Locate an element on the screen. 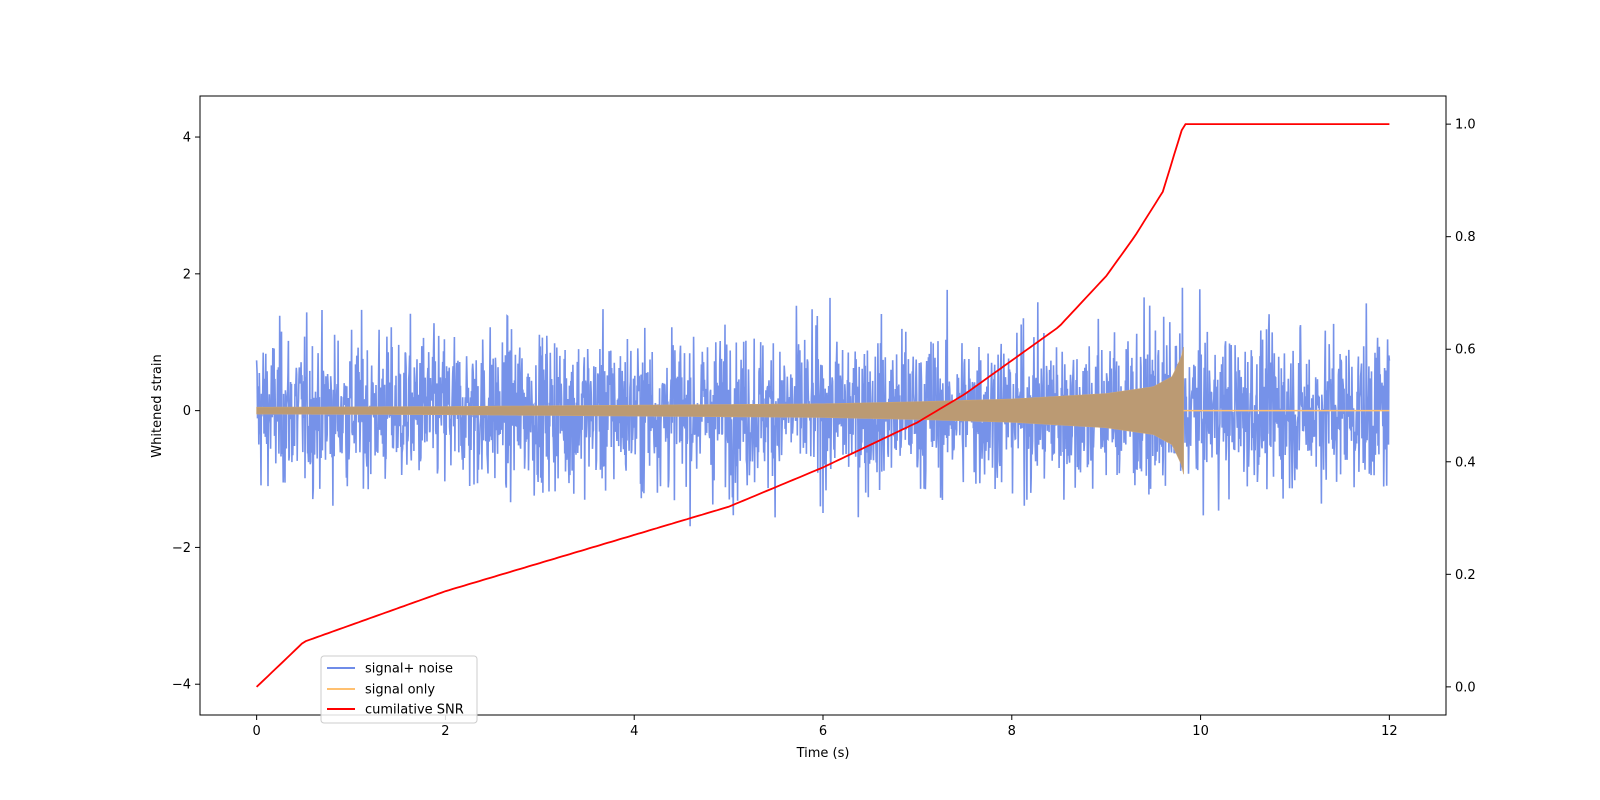 The height and width of the screenshot is (800, 1600). x-tick-label: 2 is located at coordinates (445, 731).